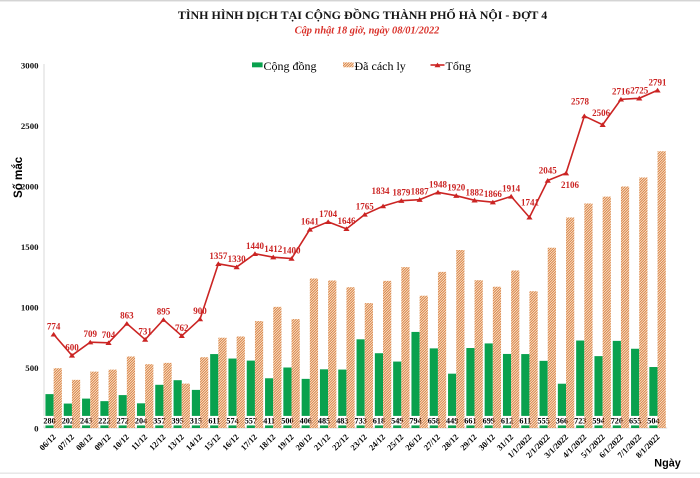 This screenshot has height=478, width=700. I want to click on svg-text: 2106, so click(570, 185).